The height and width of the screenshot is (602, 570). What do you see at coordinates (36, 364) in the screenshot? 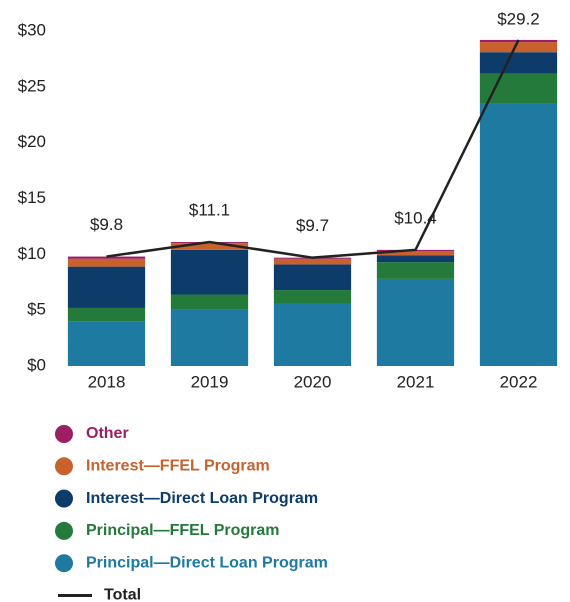
I see `y-tick-label: $0` at bounding box center [36, 364].